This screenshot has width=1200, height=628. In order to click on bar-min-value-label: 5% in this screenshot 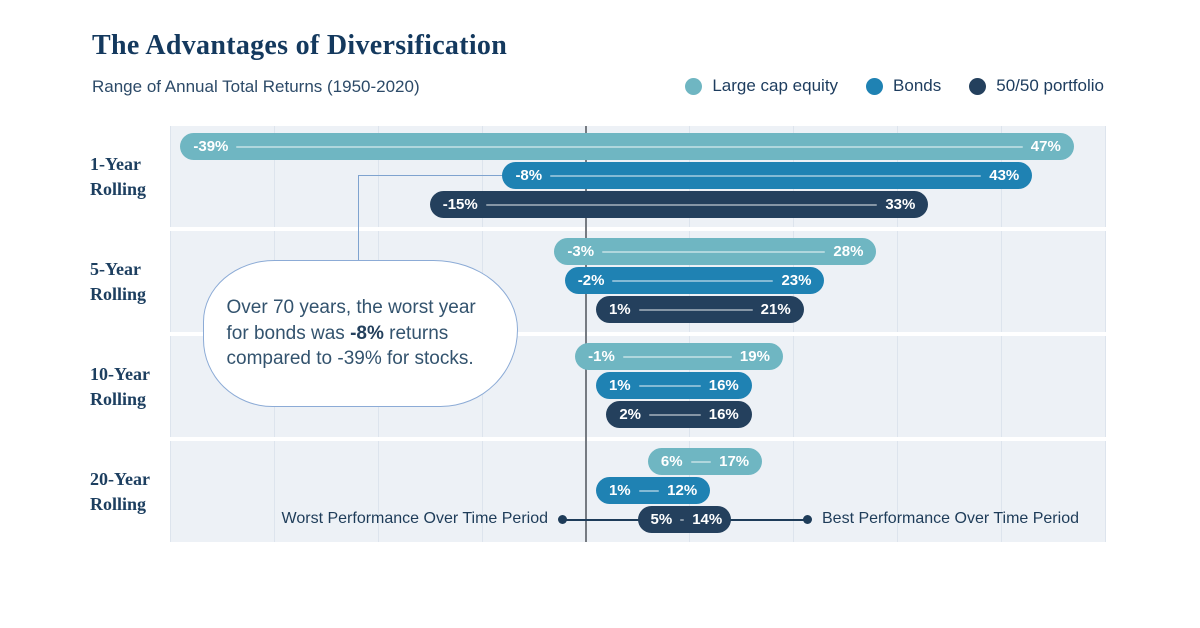, I will do `click(661, 519)`.